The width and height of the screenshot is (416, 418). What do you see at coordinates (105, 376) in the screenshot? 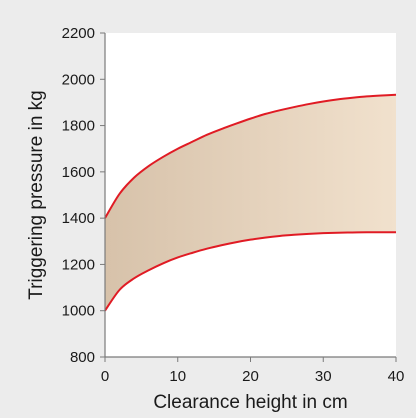
I see `x-tick-label: 0` at bounding box center [105, 376].